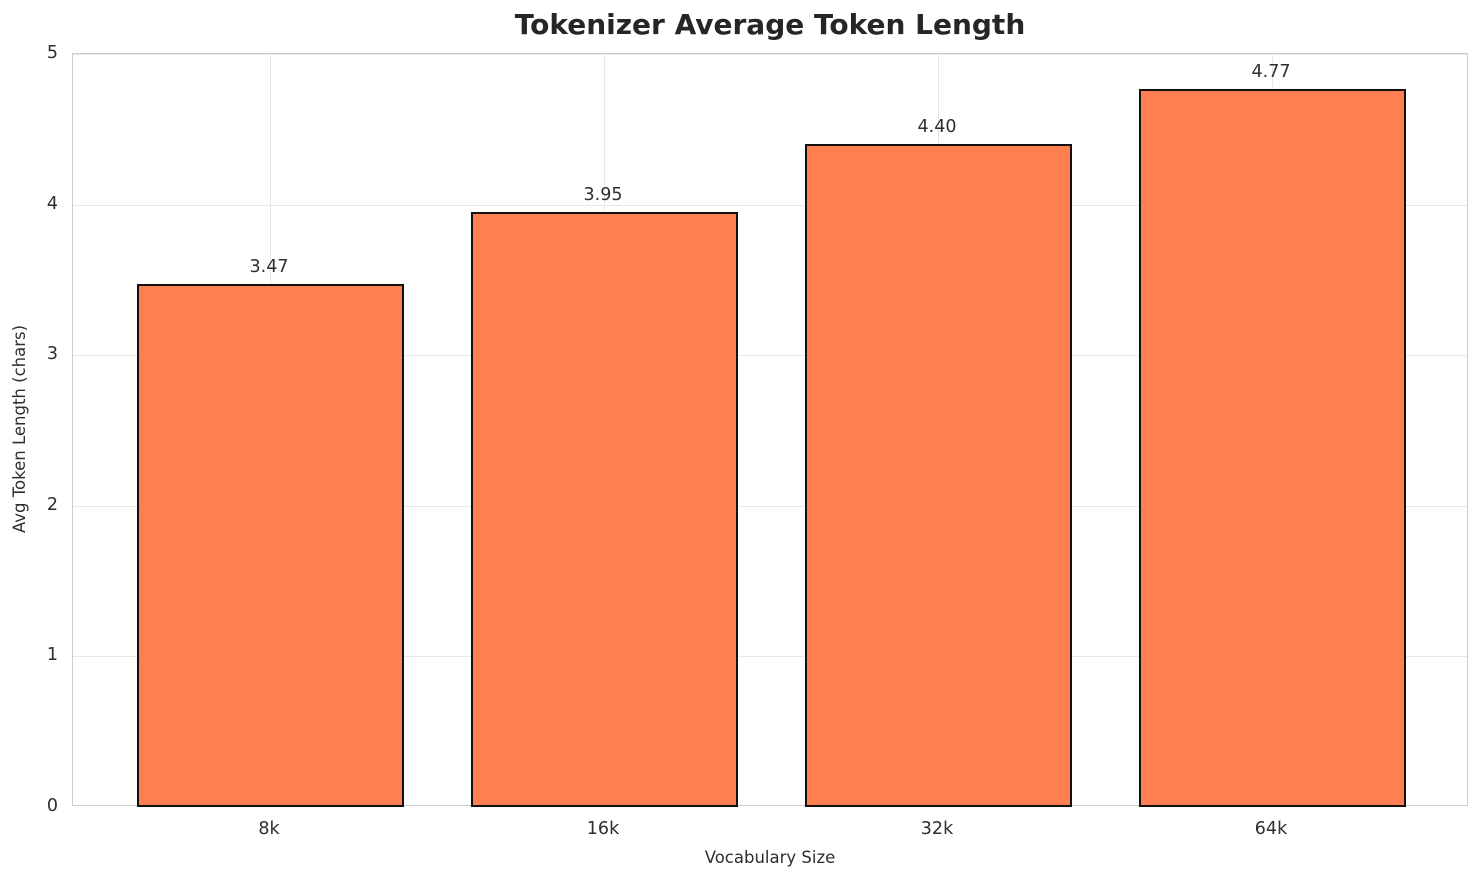 This screenshot has height=885, width=1483. I want to click on xtick-label-32k: 32k, so click(937, 829).